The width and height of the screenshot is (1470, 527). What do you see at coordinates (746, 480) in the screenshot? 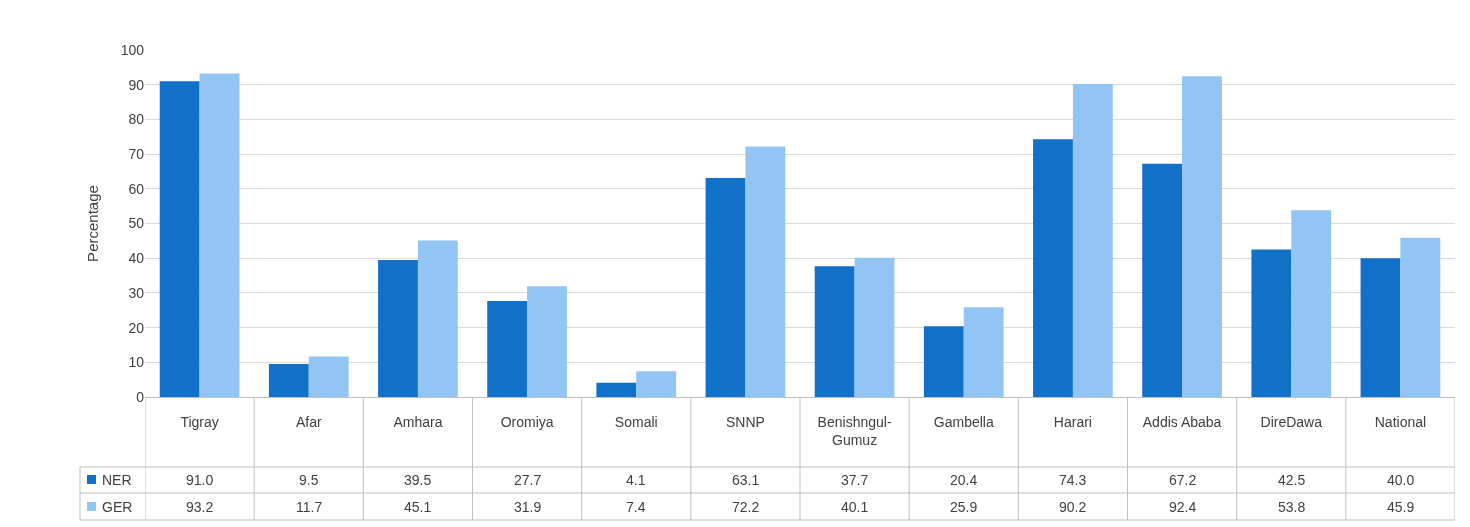
I see `data-label: 63.1` at bounding box center [746, 480].